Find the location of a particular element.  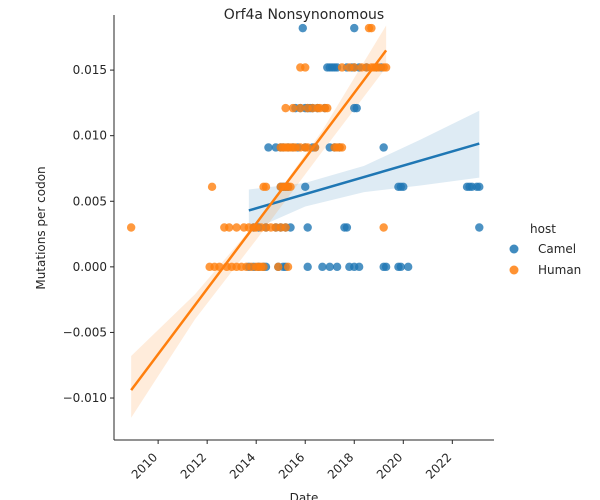

x-axis-label: Date is located at coordinates (304, 495).